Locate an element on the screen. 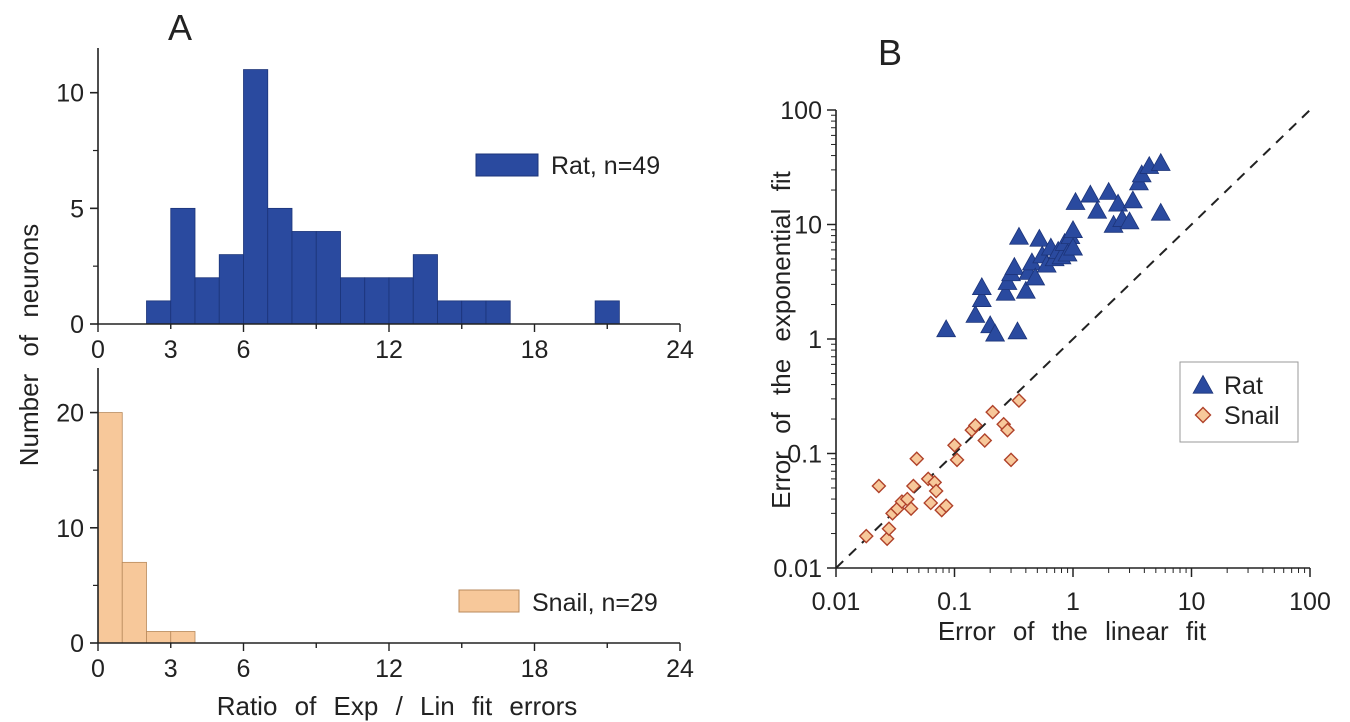 The height and width of the screenshot is (722, 1350). snail-y-tick-label: 20 is located at coordinates (70, 414).